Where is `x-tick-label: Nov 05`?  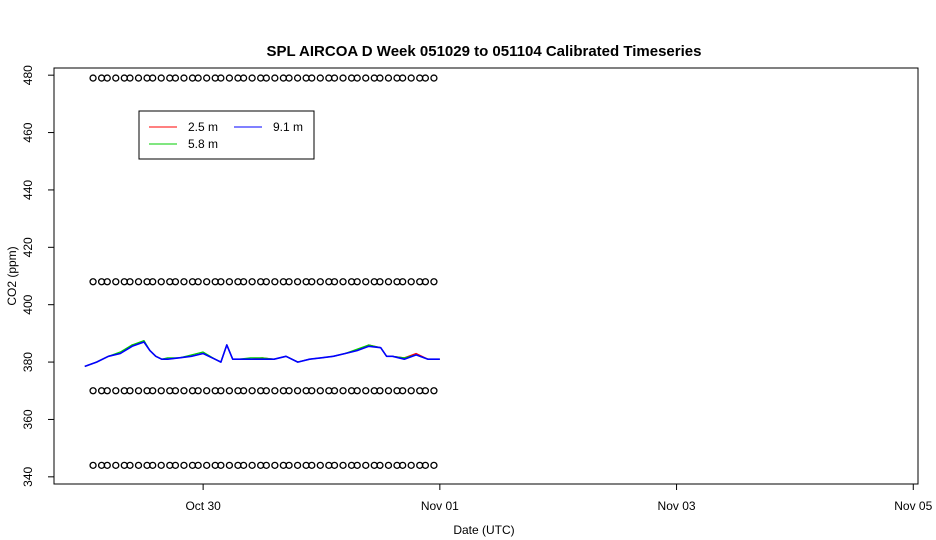
x-tick-label: Nov 05 is located at coordinates (913, 506).